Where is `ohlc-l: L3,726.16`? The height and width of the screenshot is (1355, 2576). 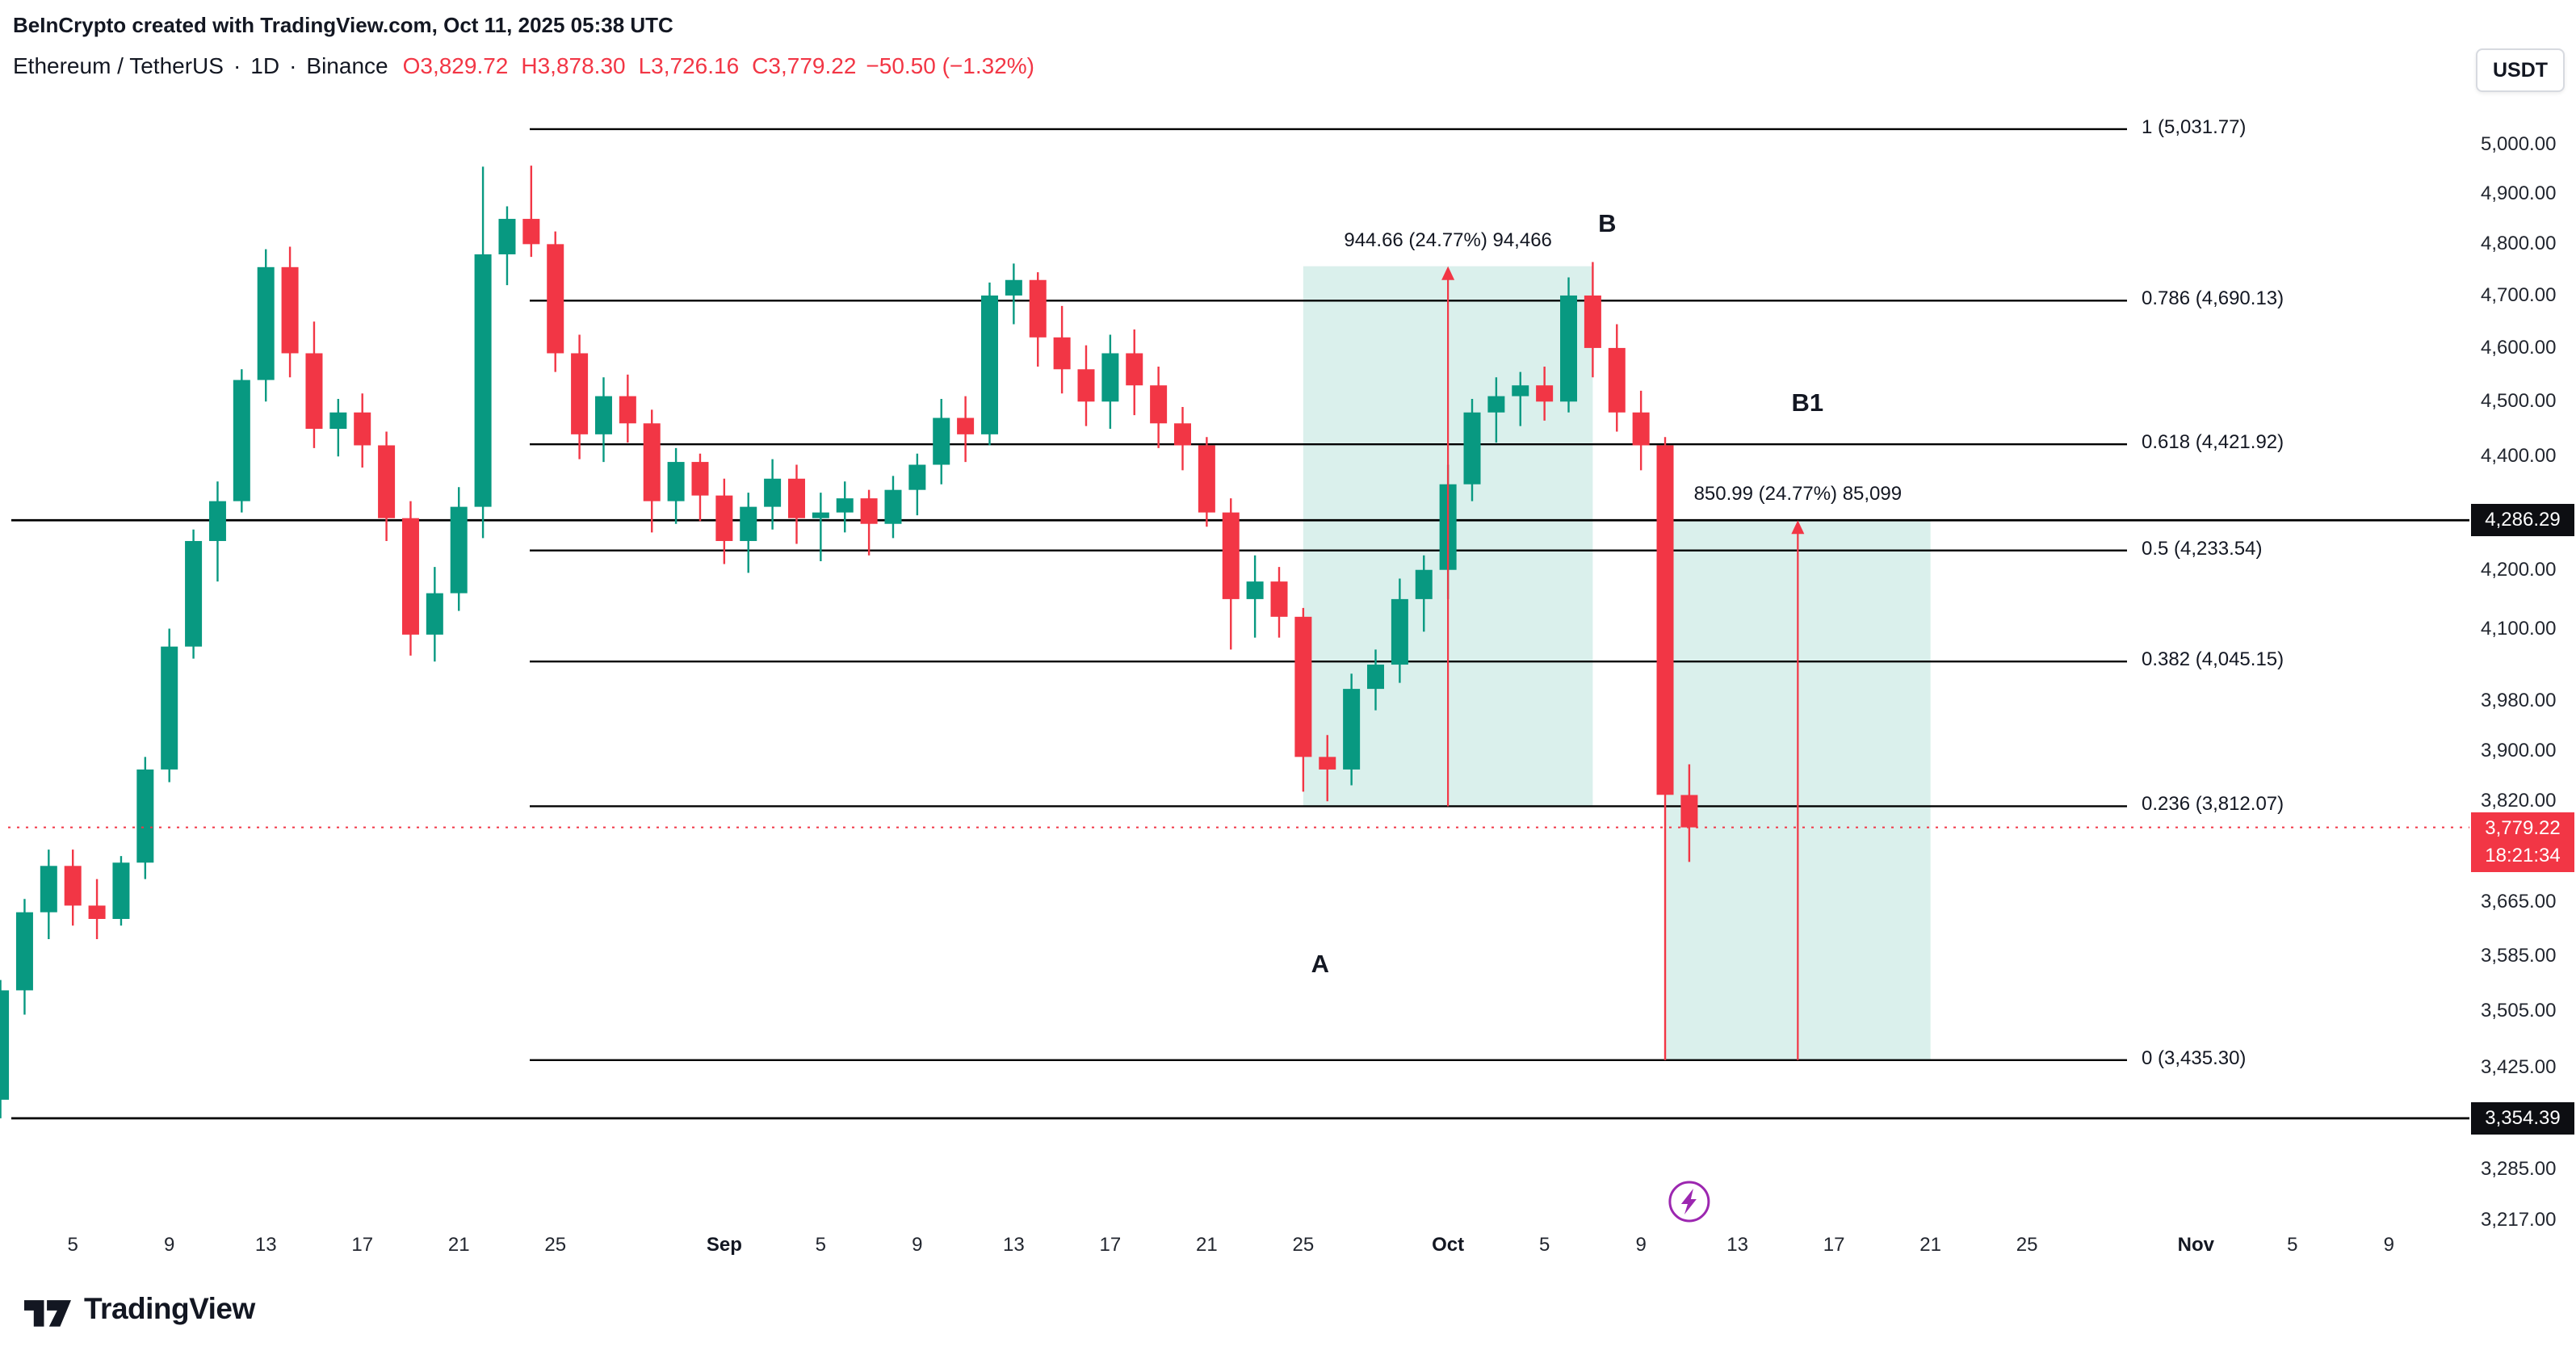 ohlc-l: L3,726.16 is located at coordinates (689, 65).